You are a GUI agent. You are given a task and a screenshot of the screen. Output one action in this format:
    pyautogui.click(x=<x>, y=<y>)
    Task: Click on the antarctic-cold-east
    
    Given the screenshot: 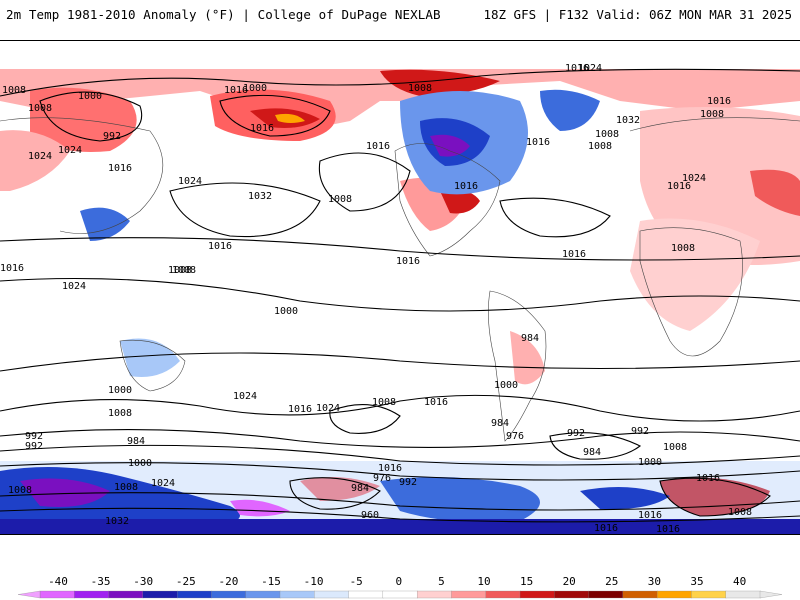 What is the action you would take?
    pyautogui.click(x=625, y=498)
    